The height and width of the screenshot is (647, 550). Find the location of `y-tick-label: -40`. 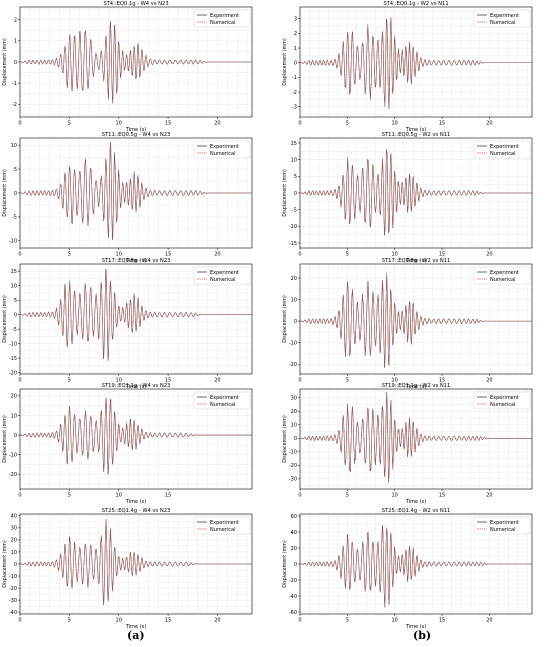

y-tick-label: -40 is located at coordinates (13, 613).